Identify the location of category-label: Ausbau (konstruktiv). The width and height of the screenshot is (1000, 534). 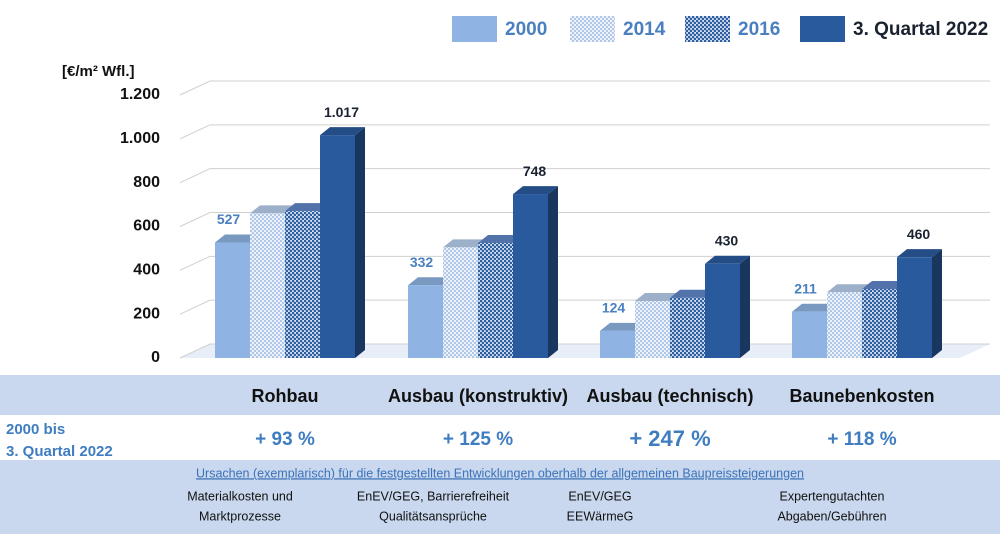
(478, 396).